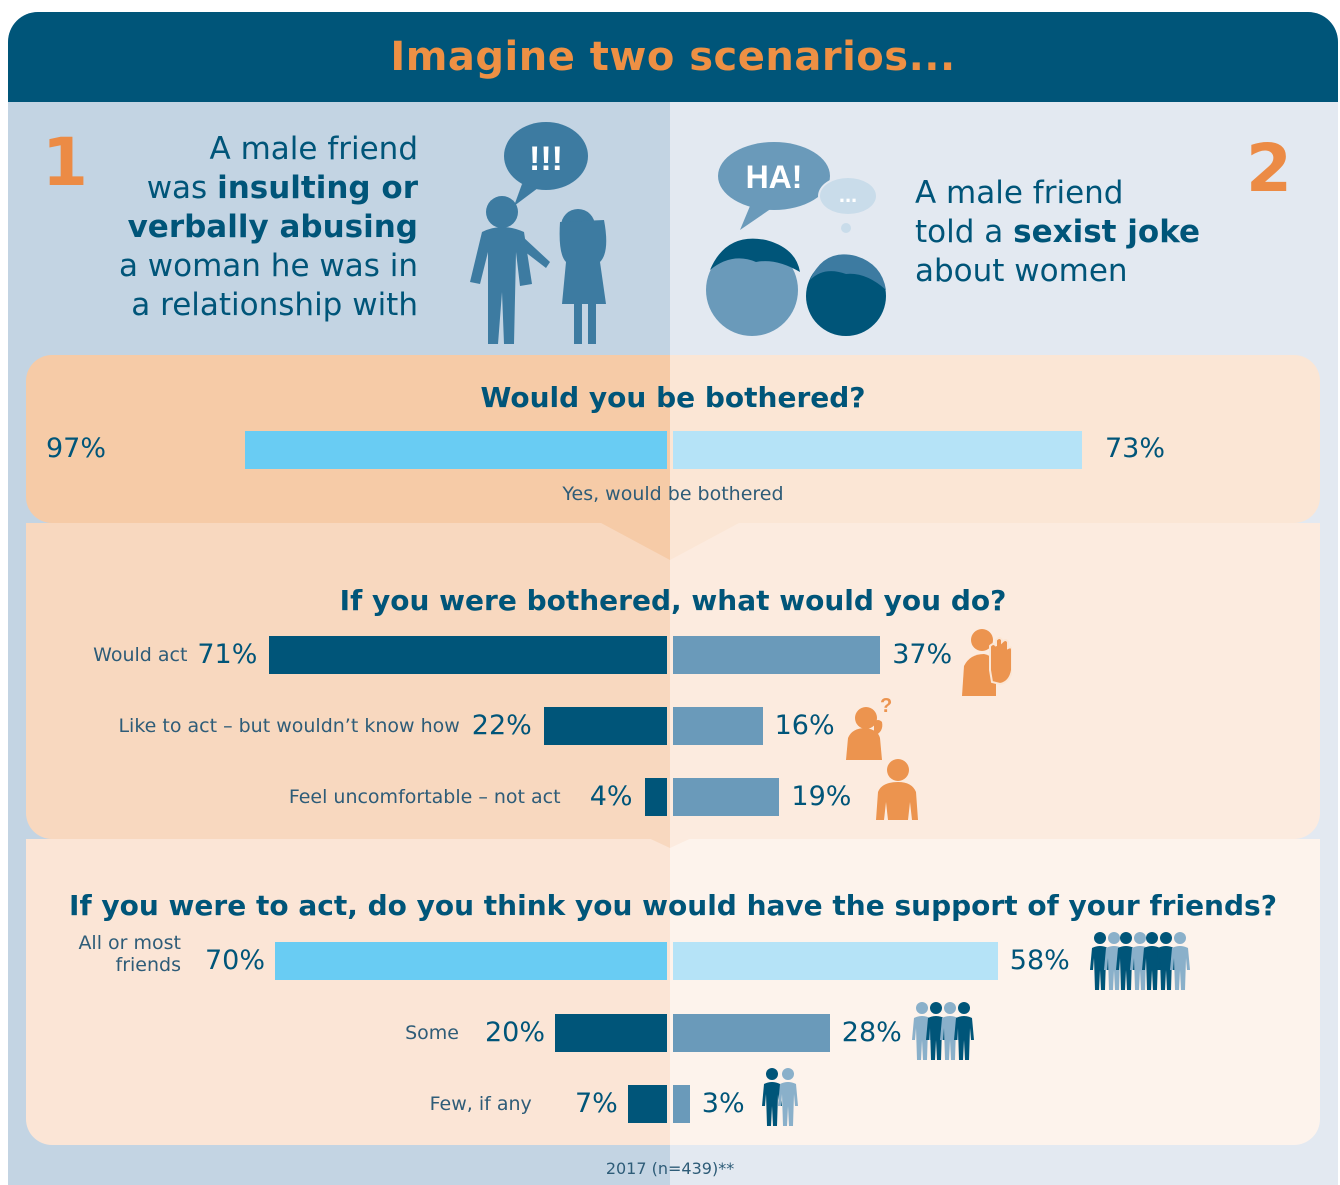  What do you see at coordinates (501, 725) in the screenshot?
I see `action-left-pct-1: 22%` at bounding box center [501, 725].